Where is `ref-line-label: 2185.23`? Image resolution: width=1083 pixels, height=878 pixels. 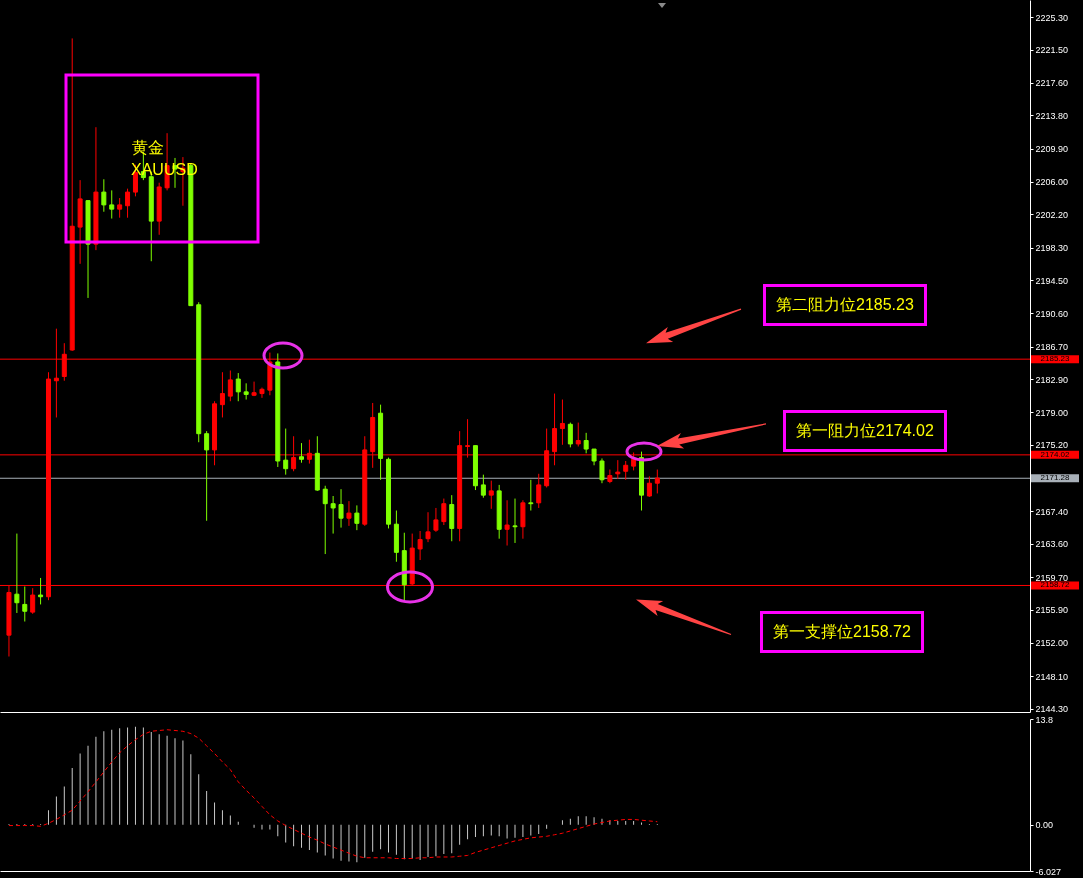
ref-line-label: 2185.23 is located at coordinates (1055, 359).